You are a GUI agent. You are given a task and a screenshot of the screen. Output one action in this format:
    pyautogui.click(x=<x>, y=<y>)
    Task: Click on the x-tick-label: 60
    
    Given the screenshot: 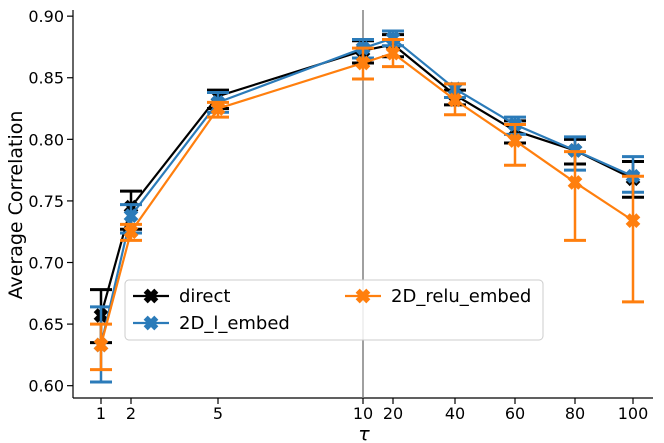 What is the action you would take?
    pyautogui.click(x=515, y=413)
    